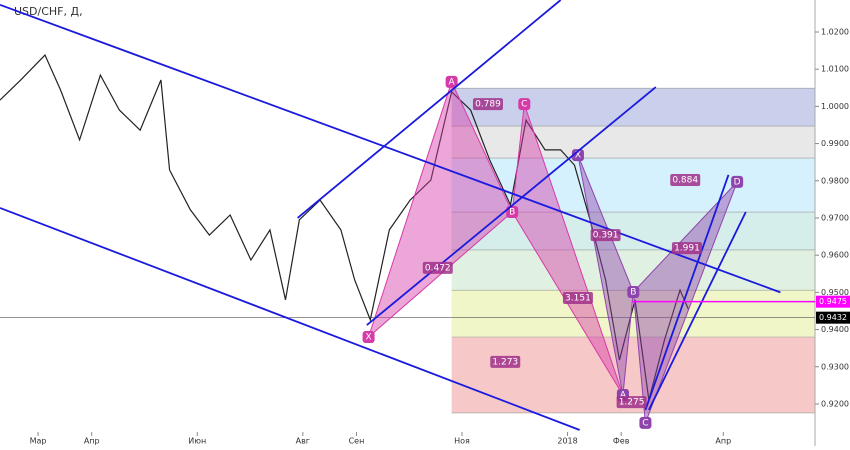 This screenshot has width=850, height=450. I want to click on y-tick-label: 0.9800, so click(835, 180).